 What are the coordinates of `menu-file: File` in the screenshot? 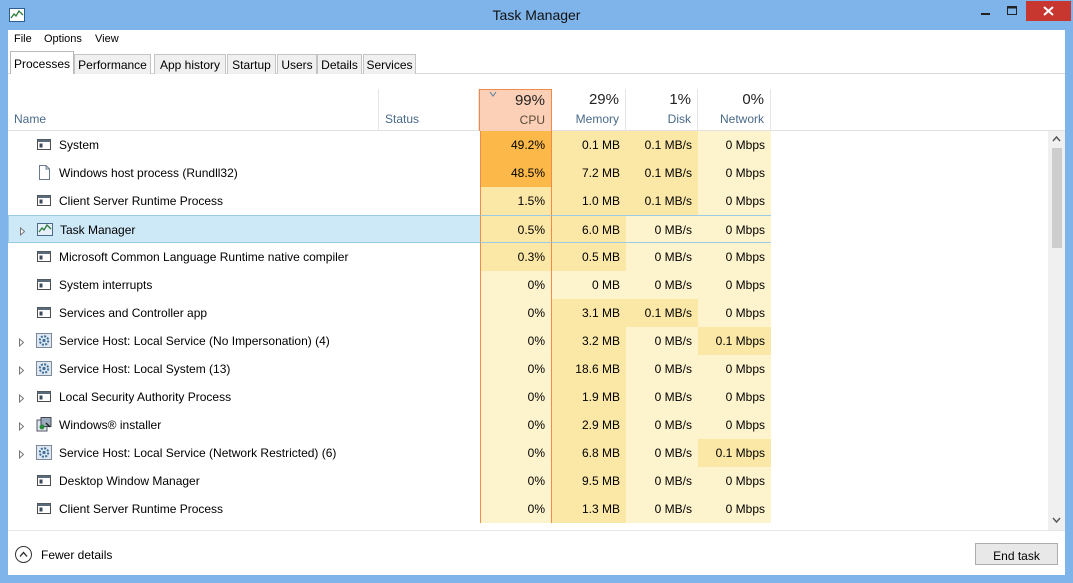 It's located at (23, 39).